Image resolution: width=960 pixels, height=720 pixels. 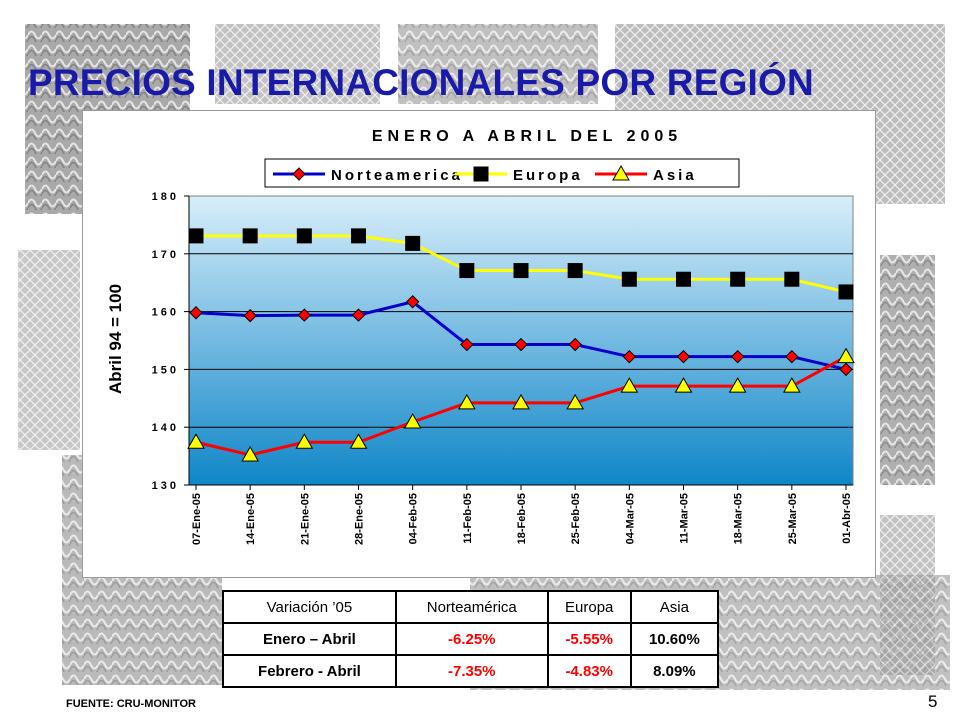 What do you see at coordinates (251, 519) in the screenshot?
I see `x-tick-label: 14-Ene-05` at bounding box center [251, 519].